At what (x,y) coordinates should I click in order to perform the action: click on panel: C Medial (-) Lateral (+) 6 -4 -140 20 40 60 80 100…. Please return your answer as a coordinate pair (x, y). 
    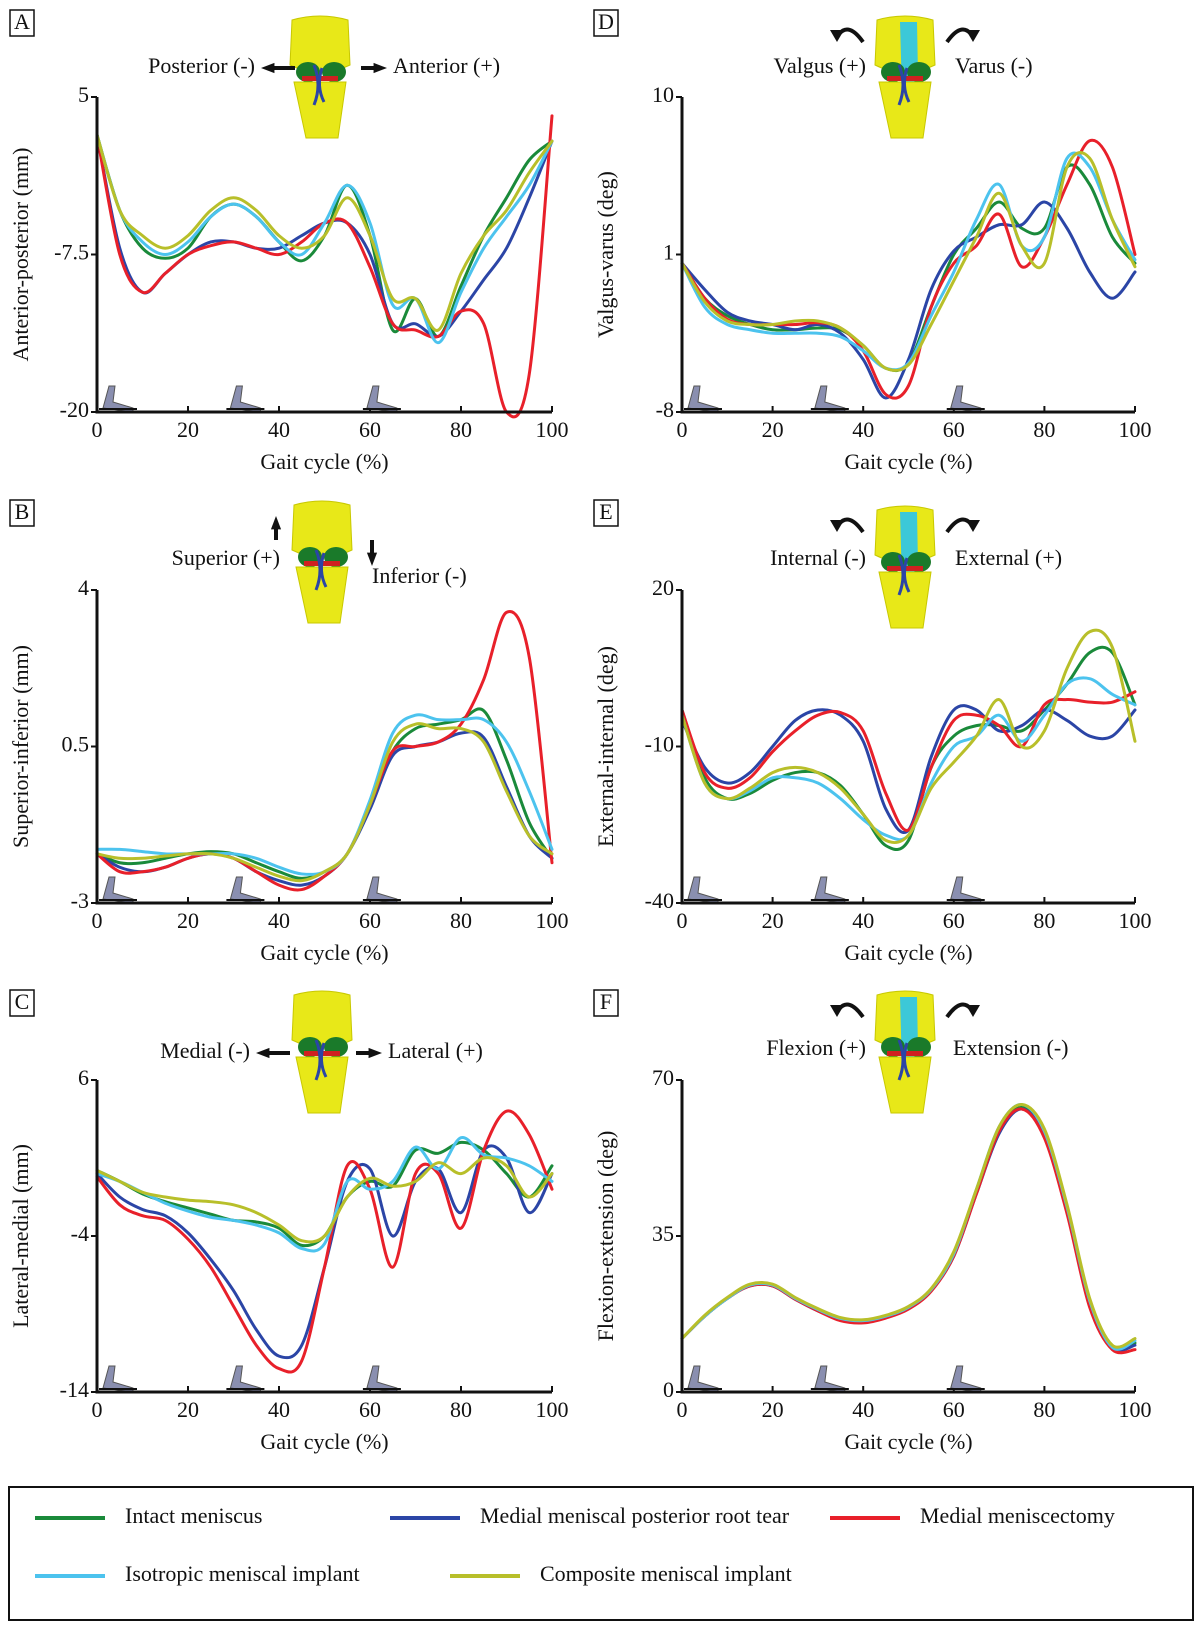
    Looking at the image, I should click on (288, 1221).